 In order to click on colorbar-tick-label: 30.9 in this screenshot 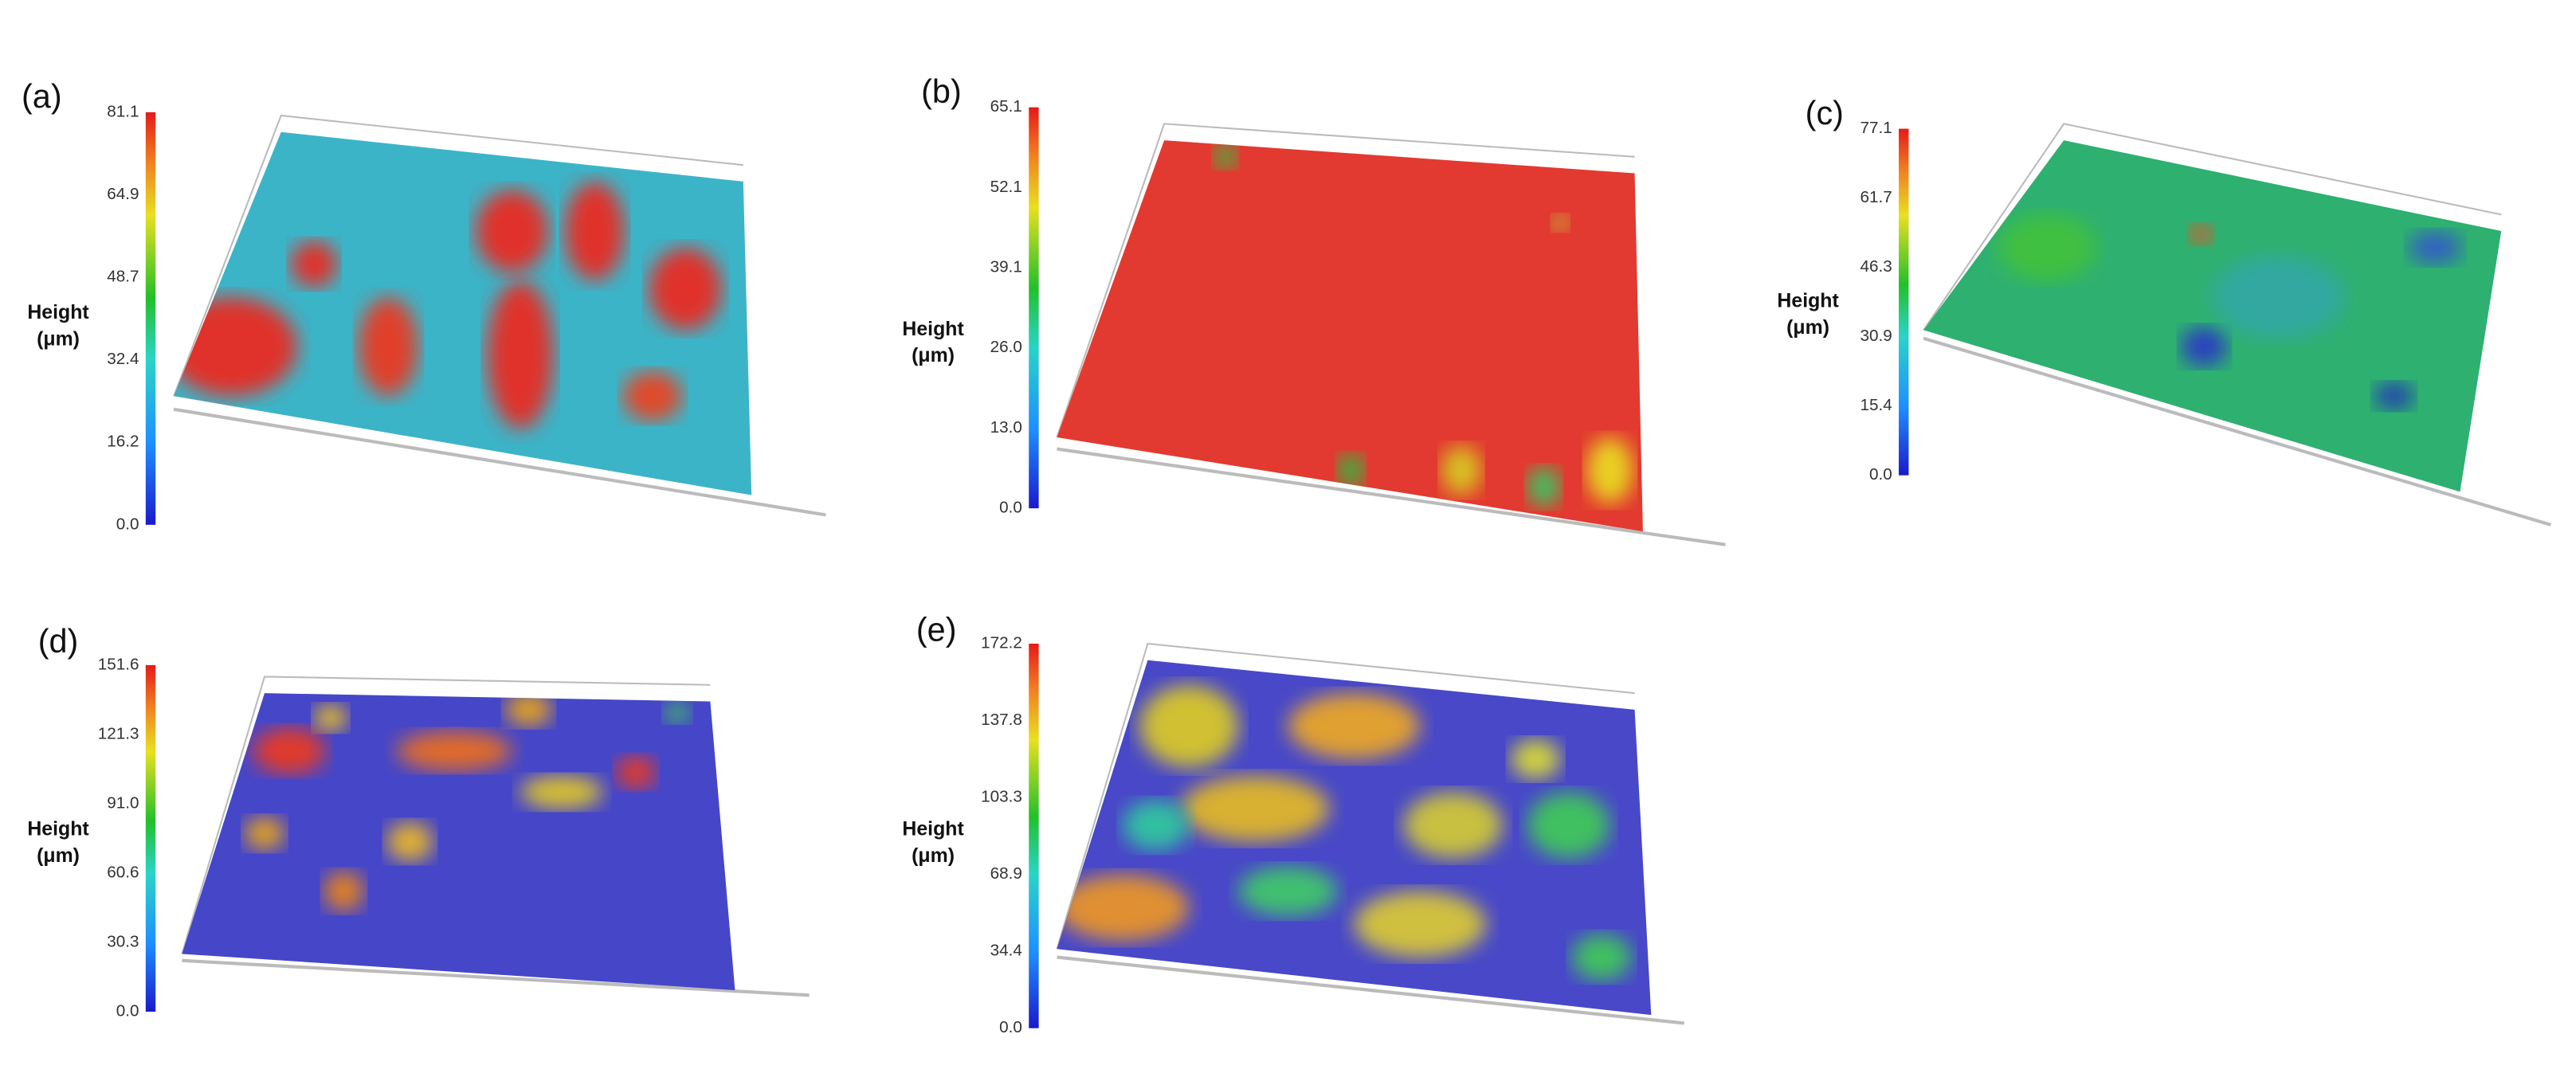, I will do `click(1876, 336)`.